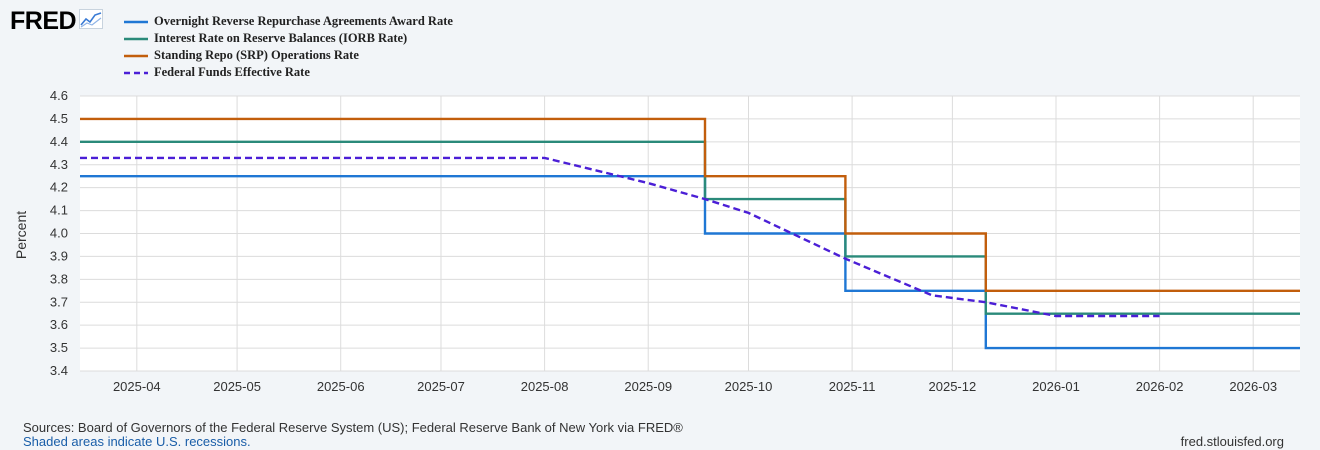  Describe the element at coordinates (59, 164) in the screenshot. I see `y-tick-label: 4.3` at that location.